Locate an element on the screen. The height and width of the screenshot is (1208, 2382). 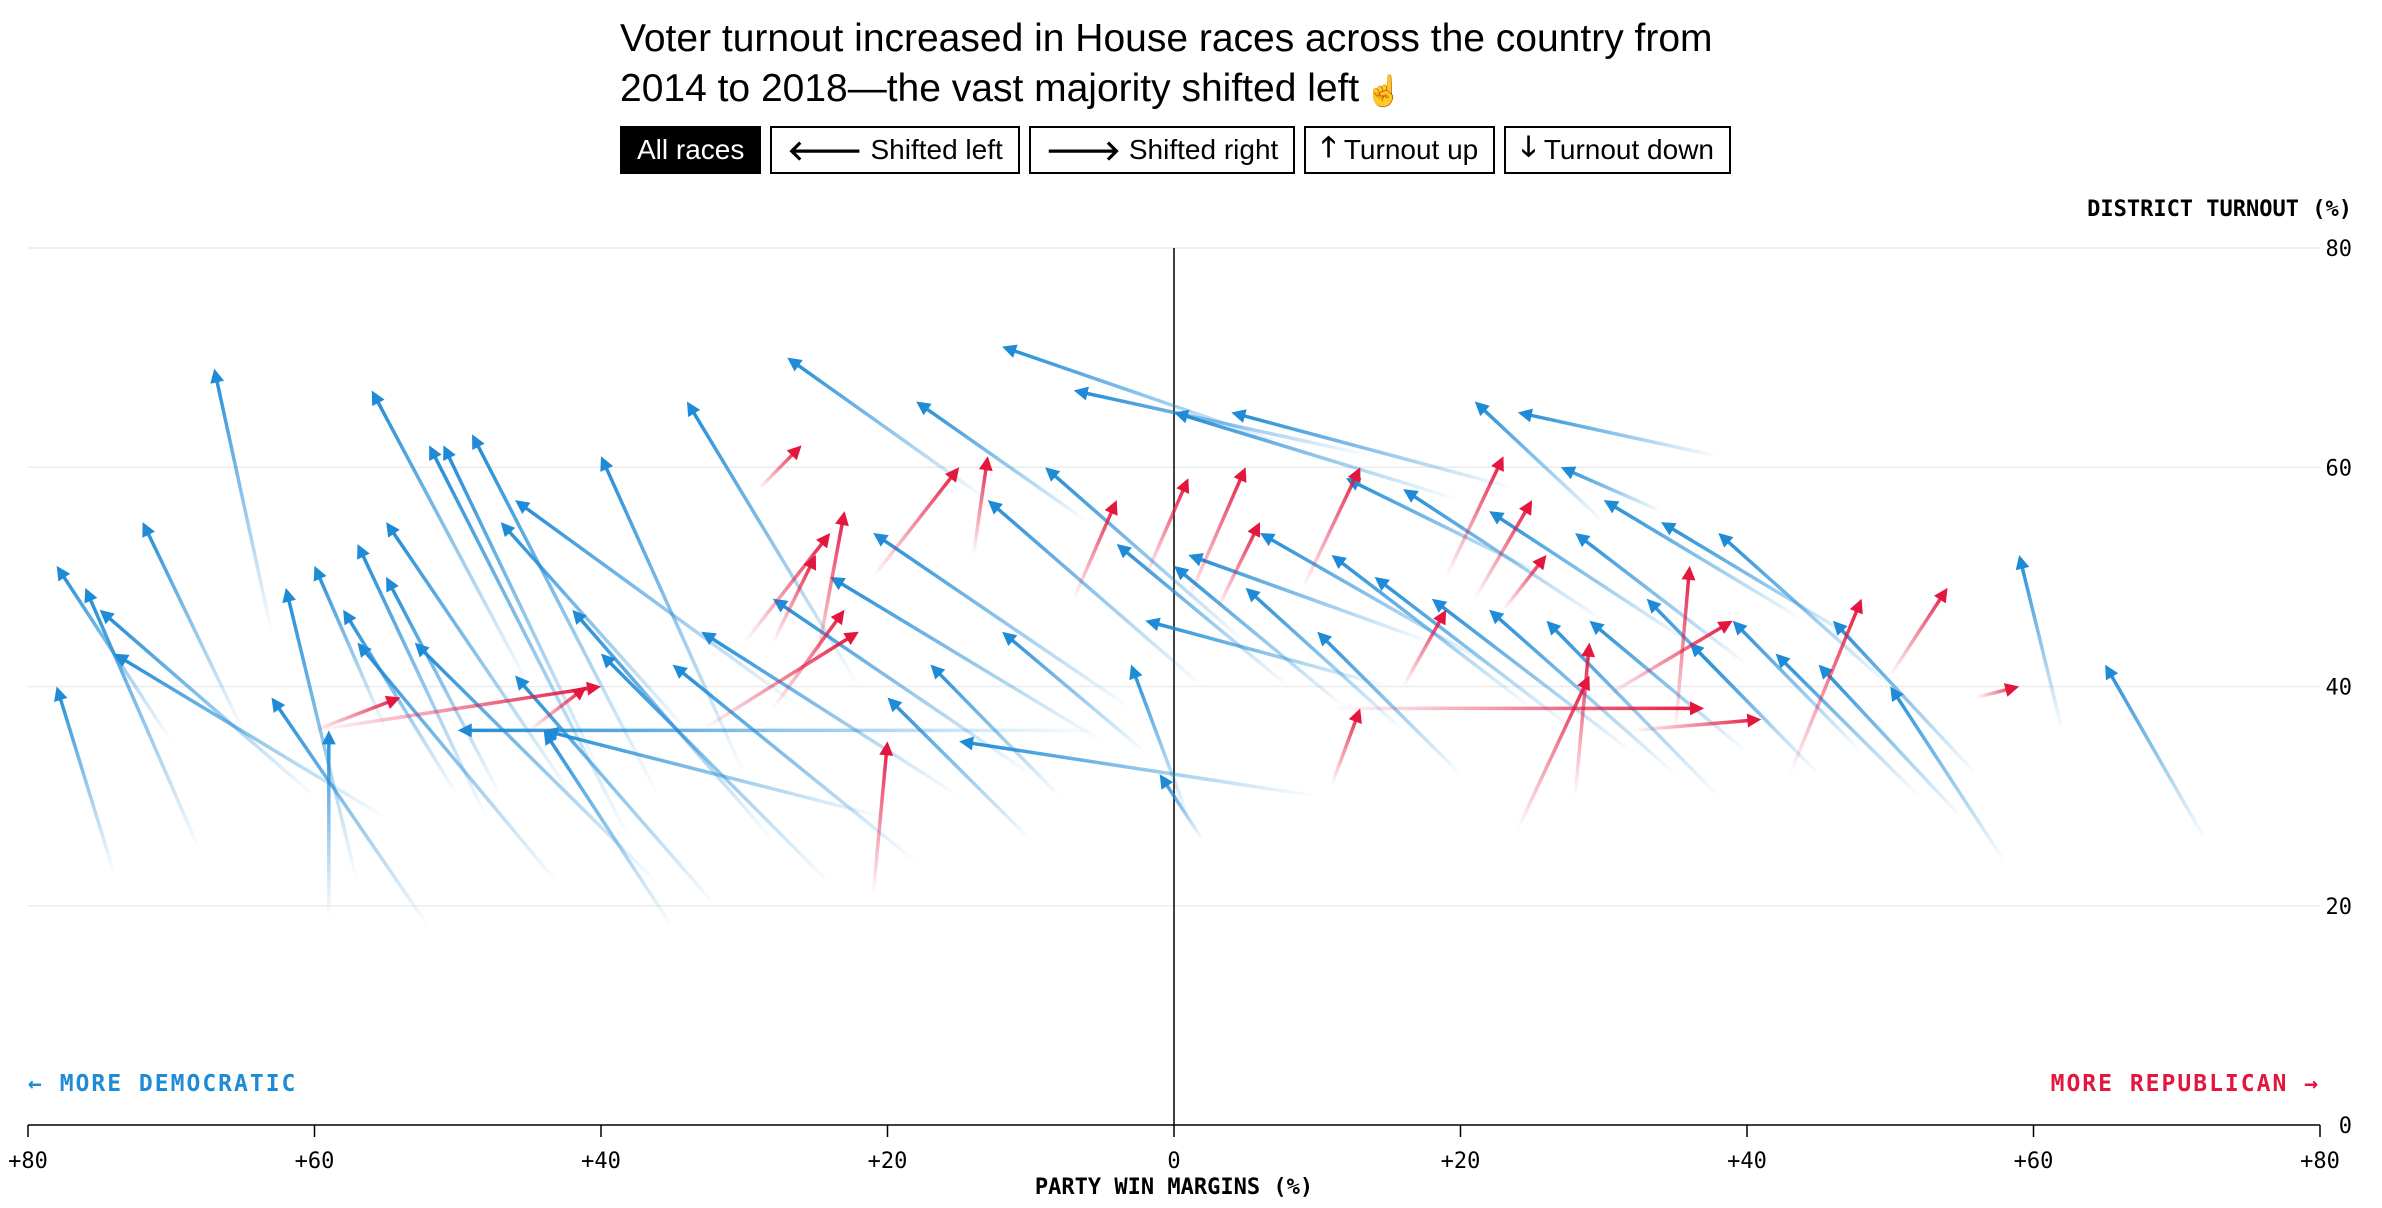
filter-shifted-right-button: 🡒 Shifted right is located at coordinates (1162, 150).